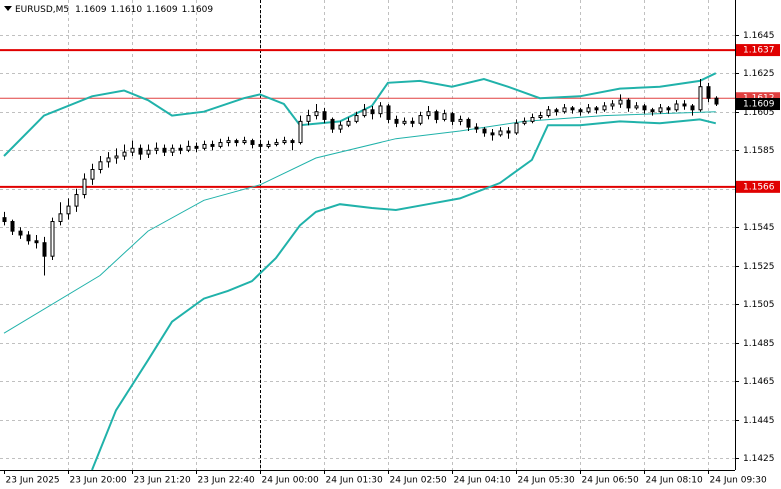 This screenshot has height=489, width=781. Describe the element at coordinates (8, 8) in the screenshot. I see `header-icon` at that location.